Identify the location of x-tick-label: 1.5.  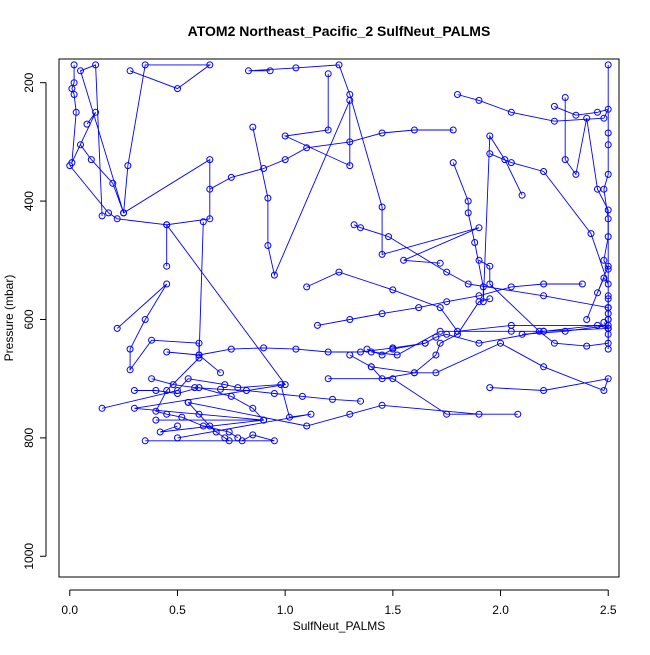
(393, 610).